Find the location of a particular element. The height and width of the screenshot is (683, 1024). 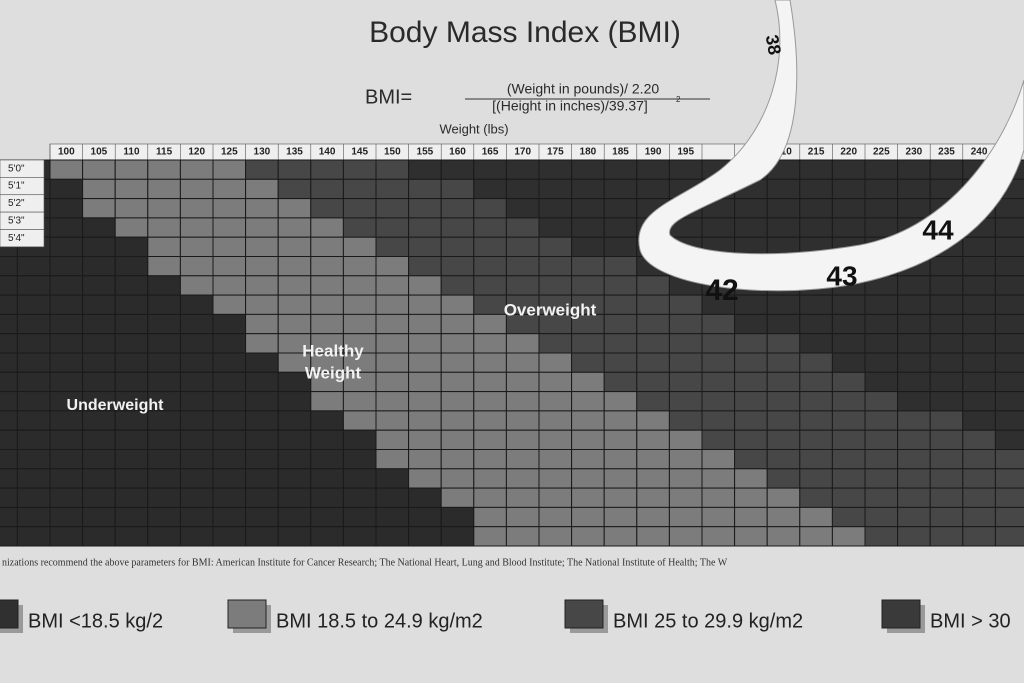

weight-header: 160 is located at coordinates (457, 152).